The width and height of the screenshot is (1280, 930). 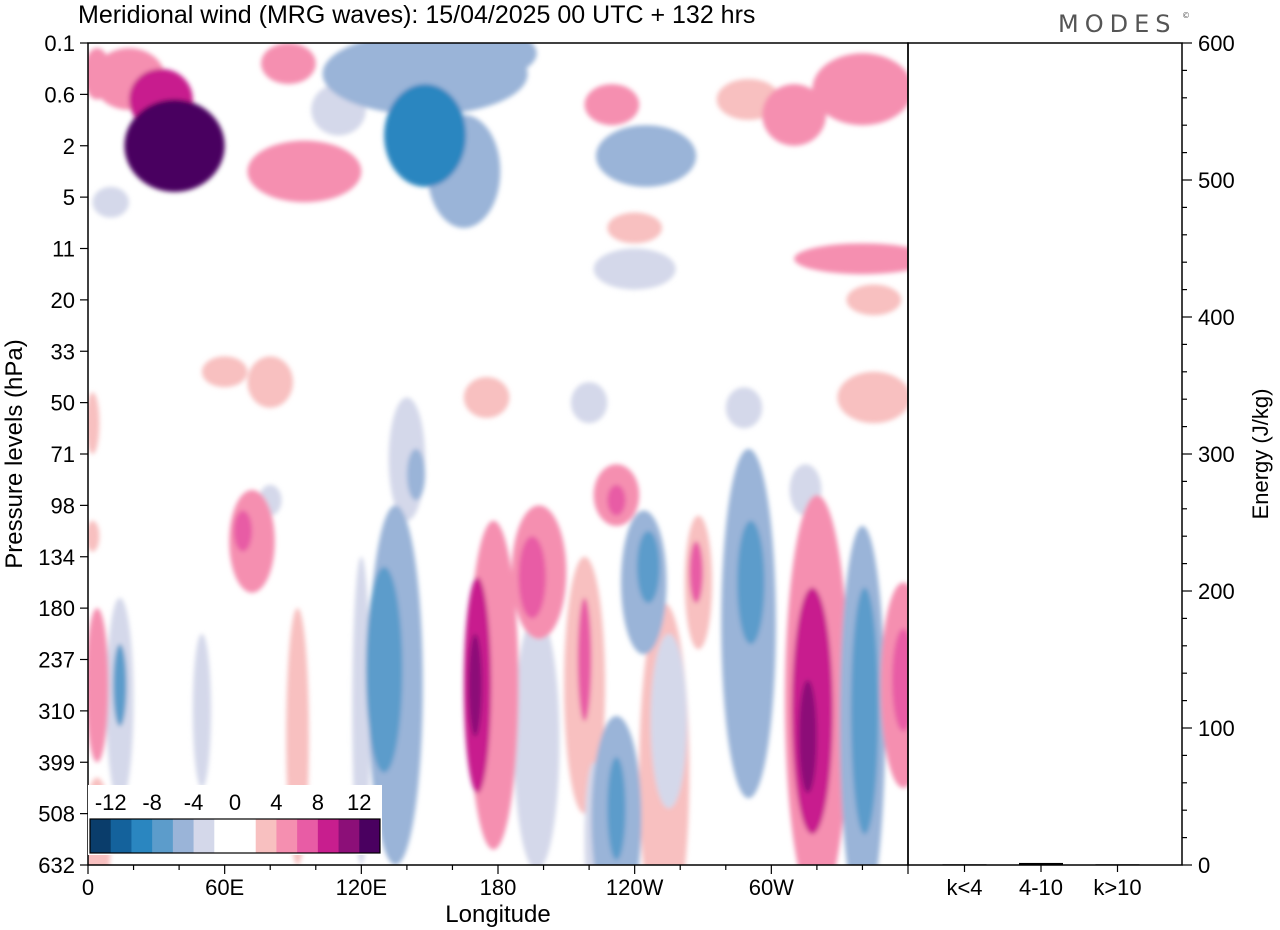 What do you see at coordinates (56, 865) in the screenshot?
I see `y-tick-label: 632` at bounding box center [56, 865].